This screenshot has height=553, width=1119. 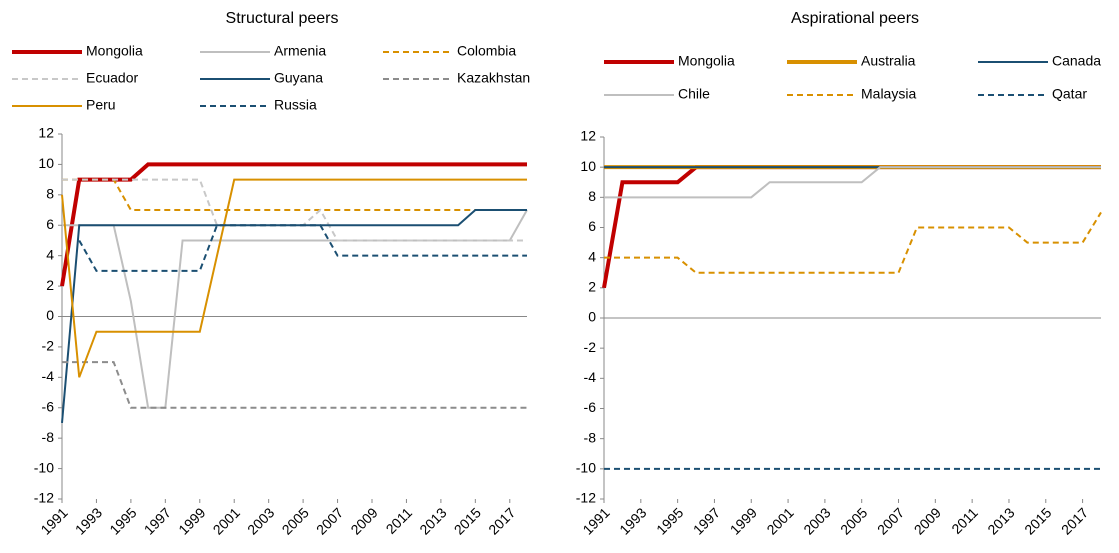 What do you see at coordinates (486, 51) in the screenshot?
I see `legend-label: Colombia` at bounding box center [486, 51].